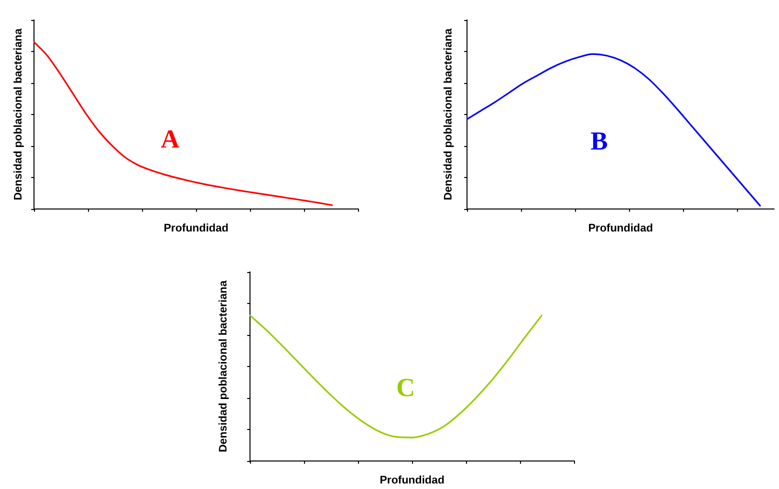  What do you see at coordinates (599, 141) in the screenshot?
I see `annotation: B` at bounding box center [599, 141].